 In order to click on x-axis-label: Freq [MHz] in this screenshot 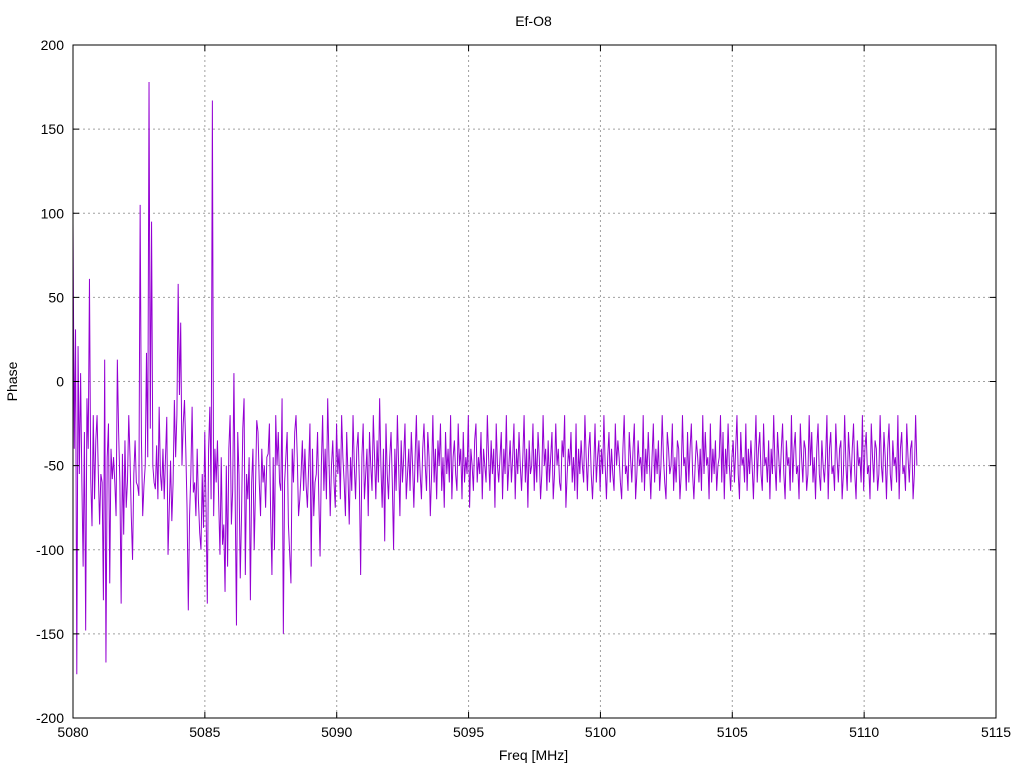, I will do `click(533, 755)`.